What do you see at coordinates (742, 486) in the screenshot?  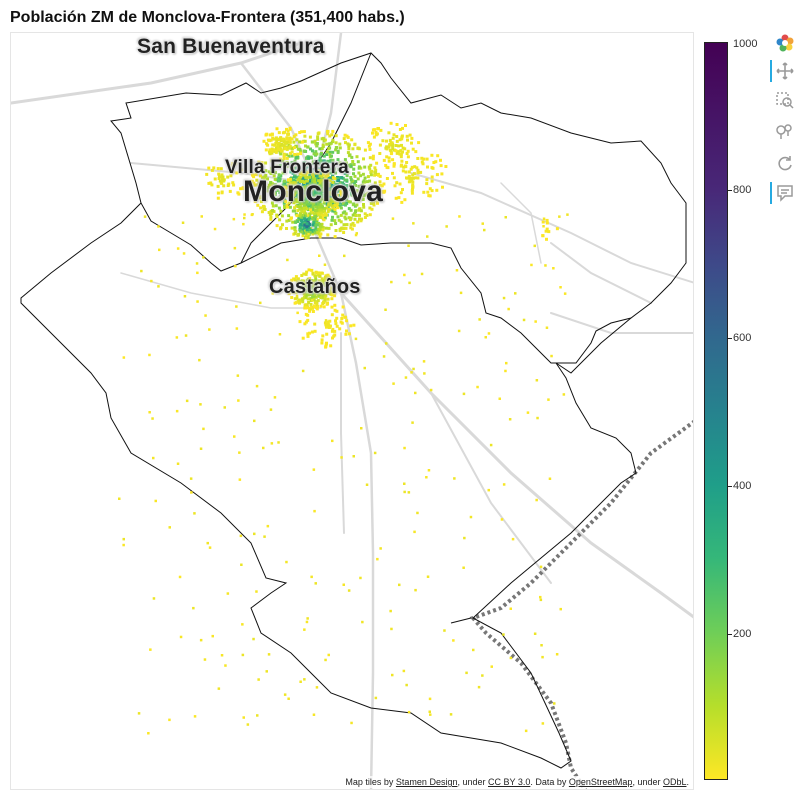 I see `colorbar-tick-label: 400` at bounding box center [742, 486].